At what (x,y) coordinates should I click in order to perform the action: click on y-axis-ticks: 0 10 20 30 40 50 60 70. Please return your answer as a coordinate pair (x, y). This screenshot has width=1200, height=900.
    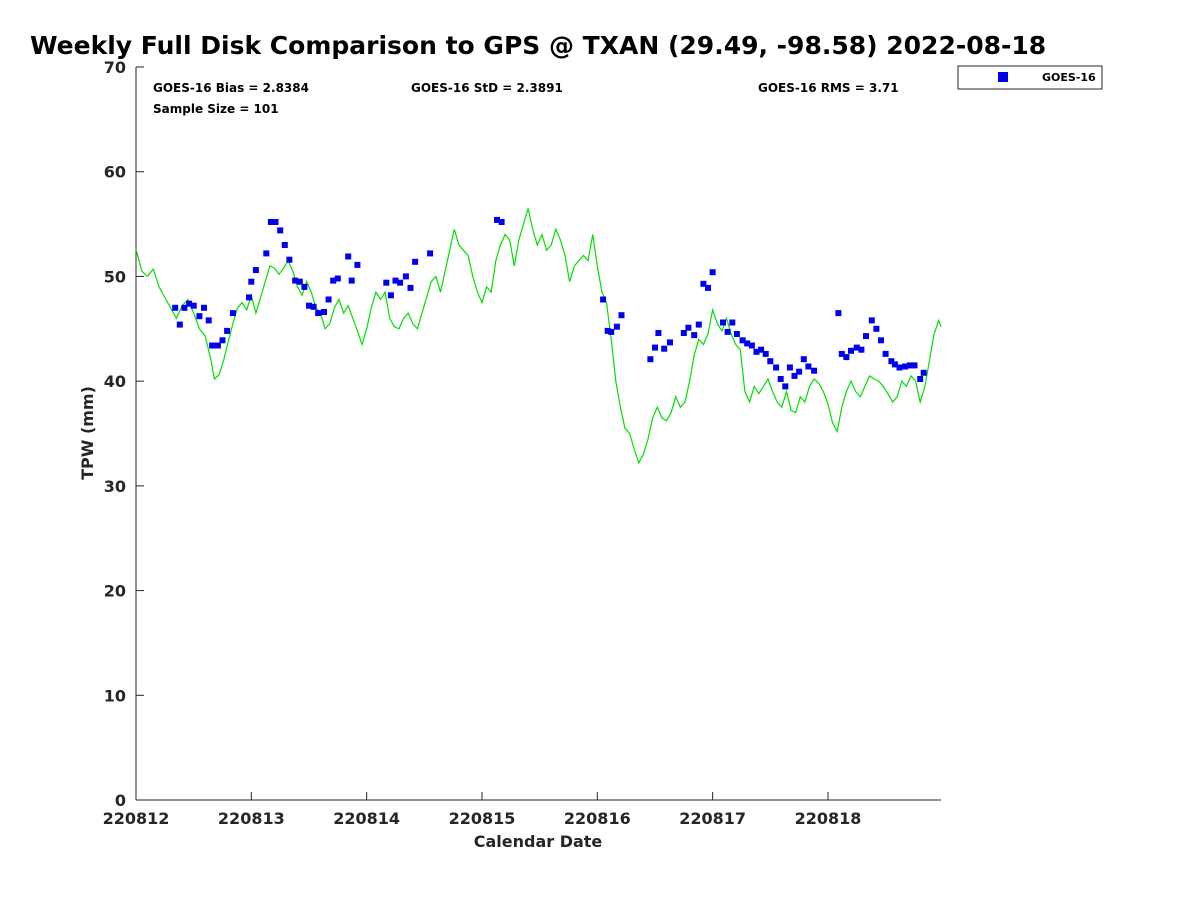
    Looking at the image, I should click on (124, 434).